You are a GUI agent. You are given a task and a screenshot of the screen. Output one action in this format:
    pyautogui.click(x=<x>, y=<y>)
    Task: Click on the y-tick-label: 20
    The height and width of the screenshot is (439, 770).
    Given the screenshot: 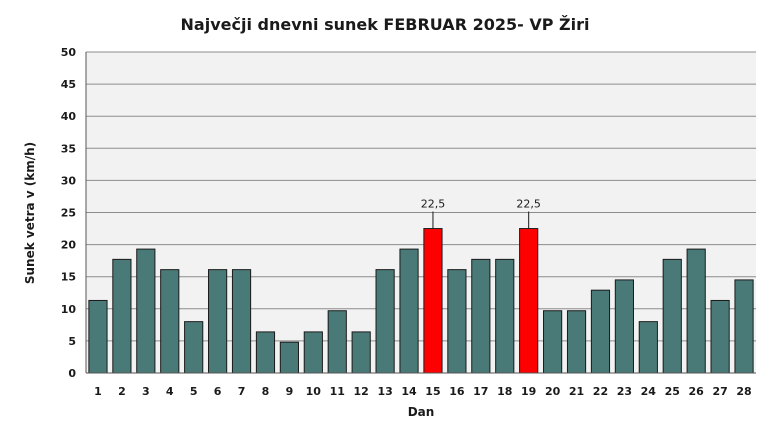 What is the action you would take?
    pyautogui.click(x=69, y=245)
    